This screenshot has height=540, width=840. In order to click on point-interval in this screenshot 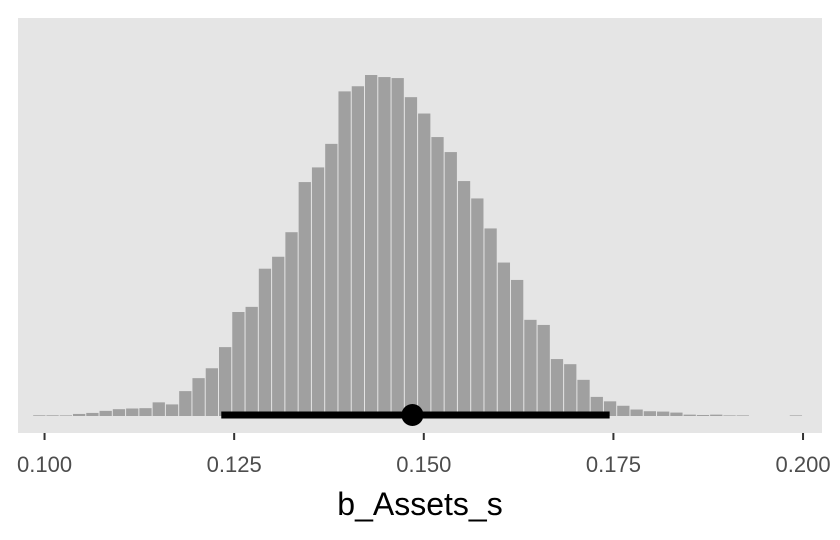, I will do `click(415, 415)`.